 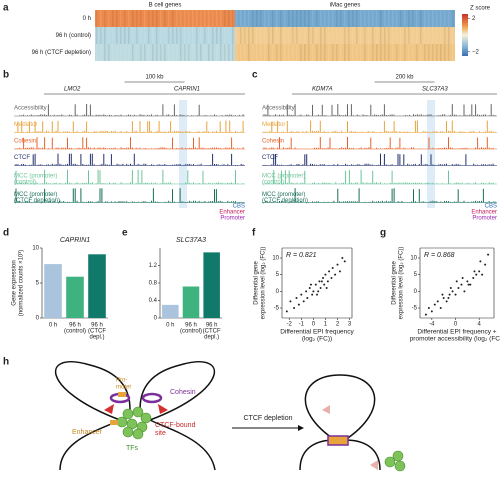 I want to click on panel-label: f, so click(x=254, y=233).